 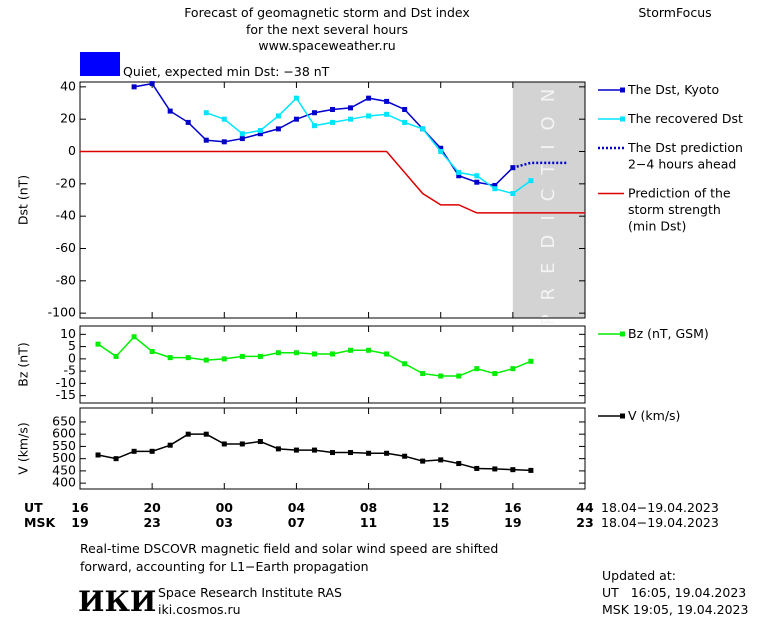 I want to click on y-tick-label: 400, so click(x=64, y=482).